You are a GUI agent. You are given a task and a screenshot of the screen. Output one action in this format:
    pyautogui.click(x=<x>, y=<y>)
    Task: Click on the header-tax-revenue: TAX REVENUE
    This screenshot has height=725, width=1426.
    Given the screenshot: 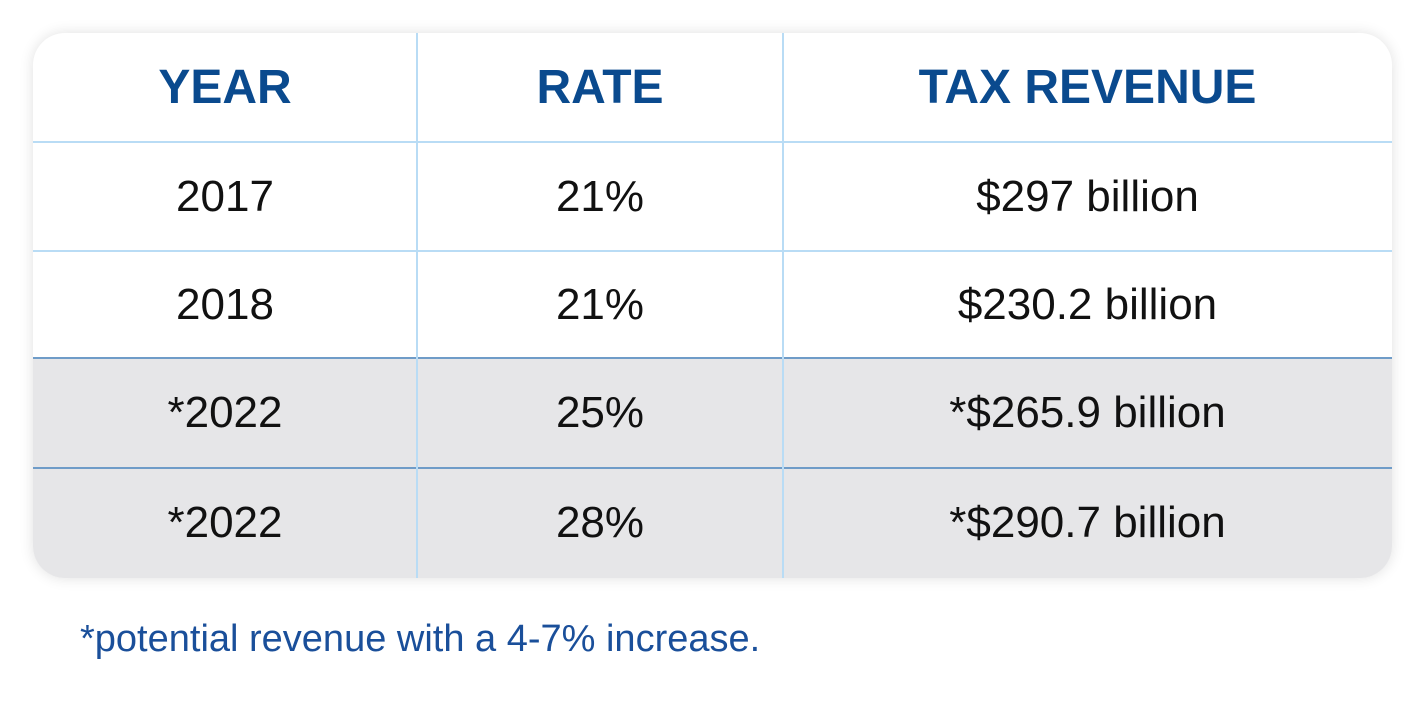 What is the action you would take?
    pyautogui.click(x=1087, y=87)
    